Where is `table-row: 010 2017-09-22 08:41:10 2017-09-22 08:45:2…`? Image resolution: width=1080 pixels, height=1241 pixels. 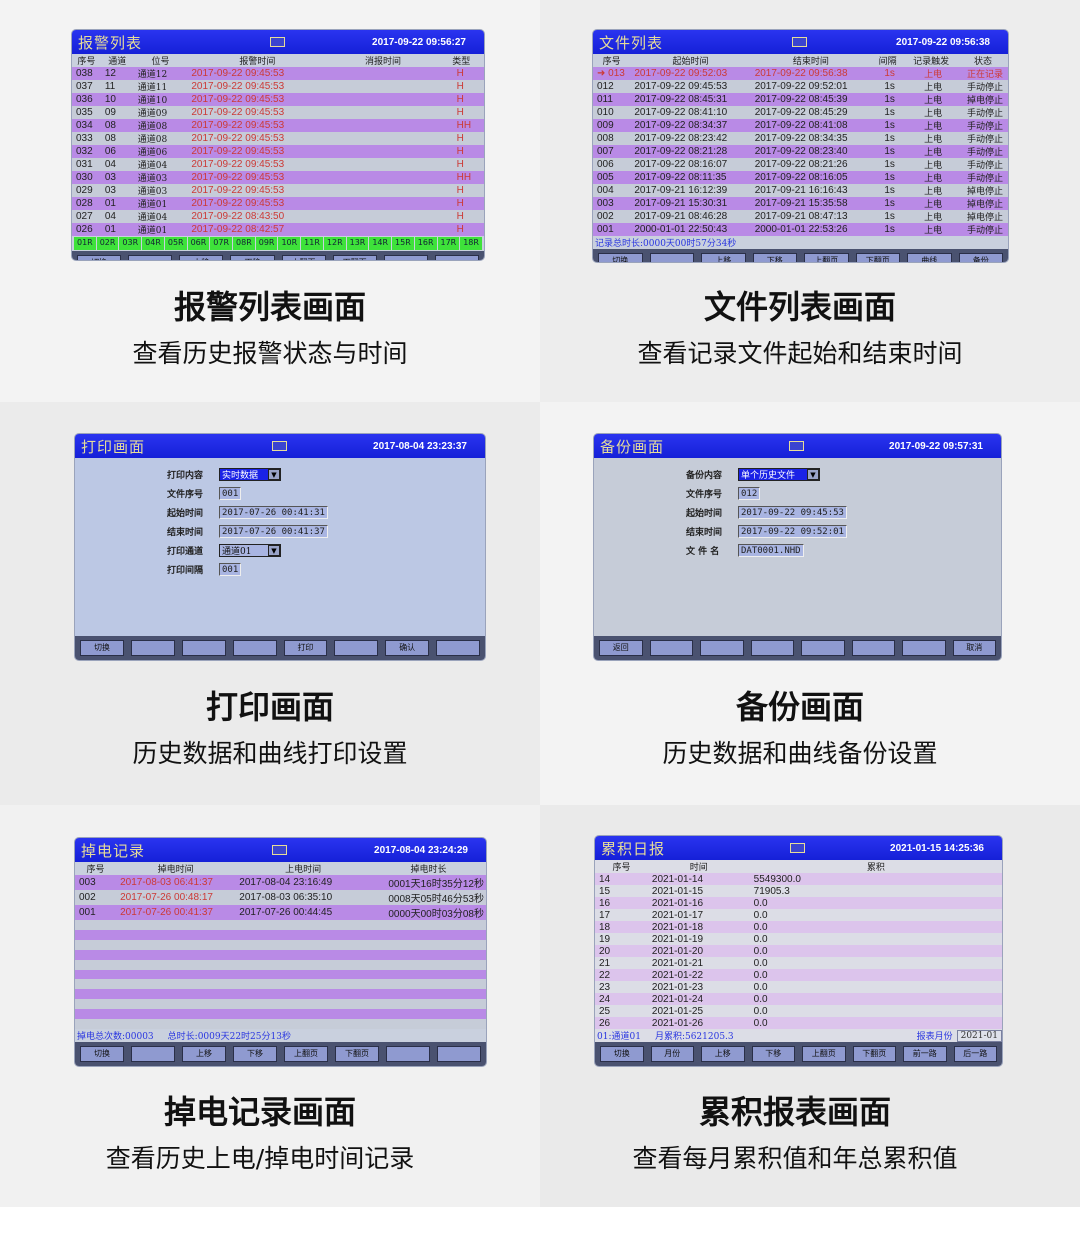
table-row: 010 2017-09-22 08:41:10 2017-09-22 08:45:2… is located at coordinates (800, 112).